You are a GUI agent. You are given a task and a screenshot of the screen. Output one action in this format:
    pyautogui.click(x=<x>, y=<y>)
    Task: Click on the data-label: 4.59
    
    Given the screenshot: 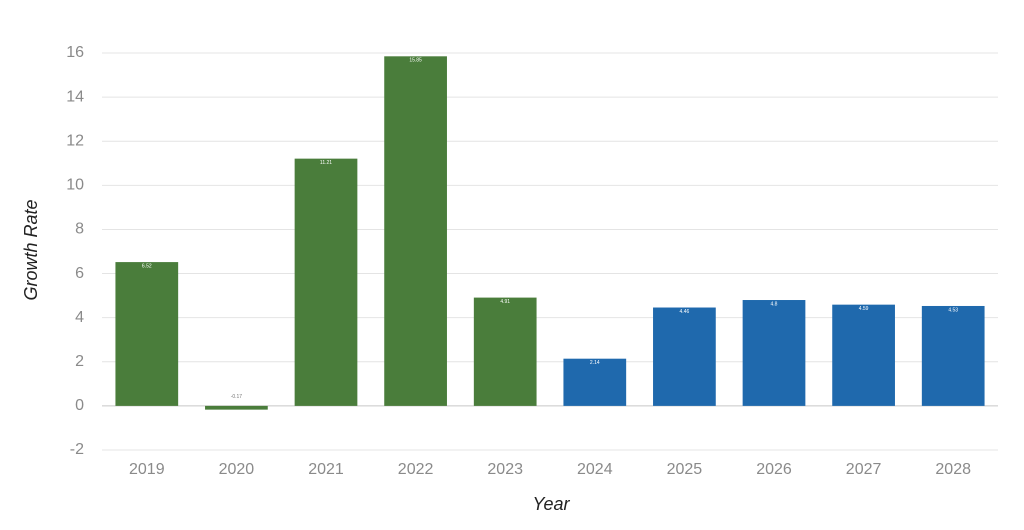 What is the action you would take?
    pyautogui.click(x=864, y=309)
    